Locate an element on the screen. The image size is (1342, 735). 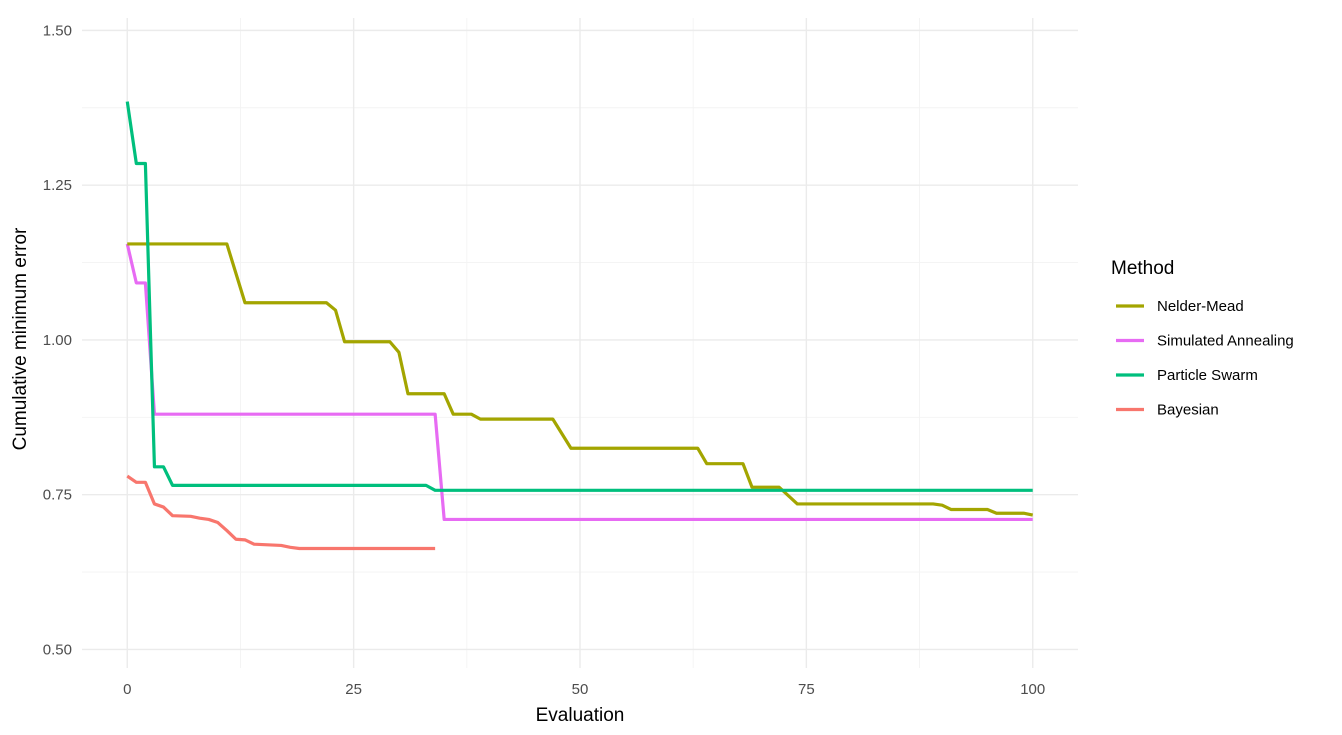
y-tick-label: 1.00 is located at coordinates (57, 340).